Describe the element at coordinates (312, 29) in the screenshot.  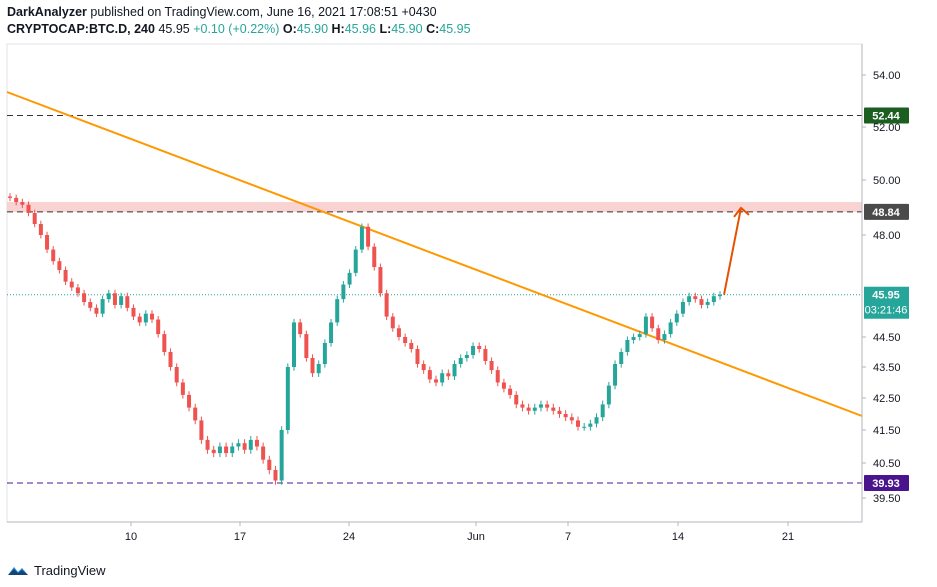
I see `open-value: 45.90` at that location.